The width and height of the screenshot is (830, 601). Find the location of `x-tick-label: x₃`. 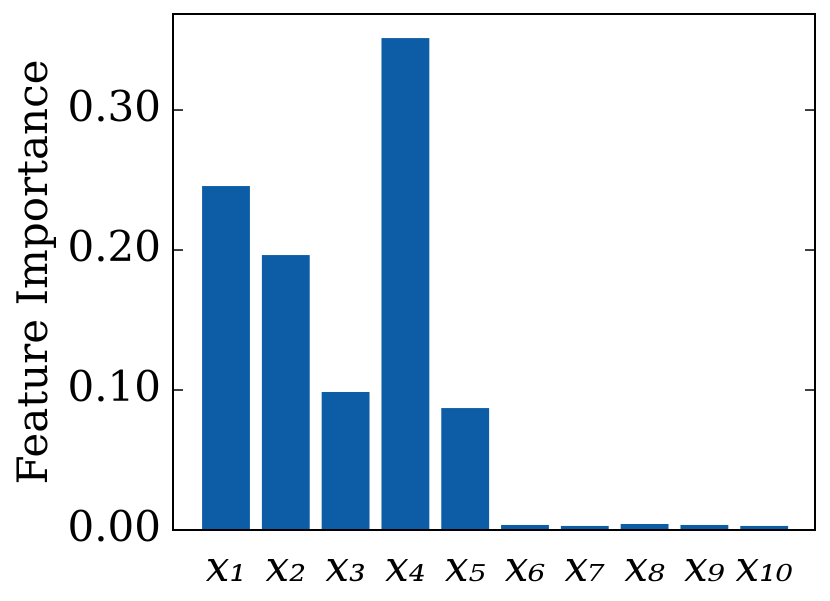

x-tick-label: x₃ is located at coordinates (345, 566).